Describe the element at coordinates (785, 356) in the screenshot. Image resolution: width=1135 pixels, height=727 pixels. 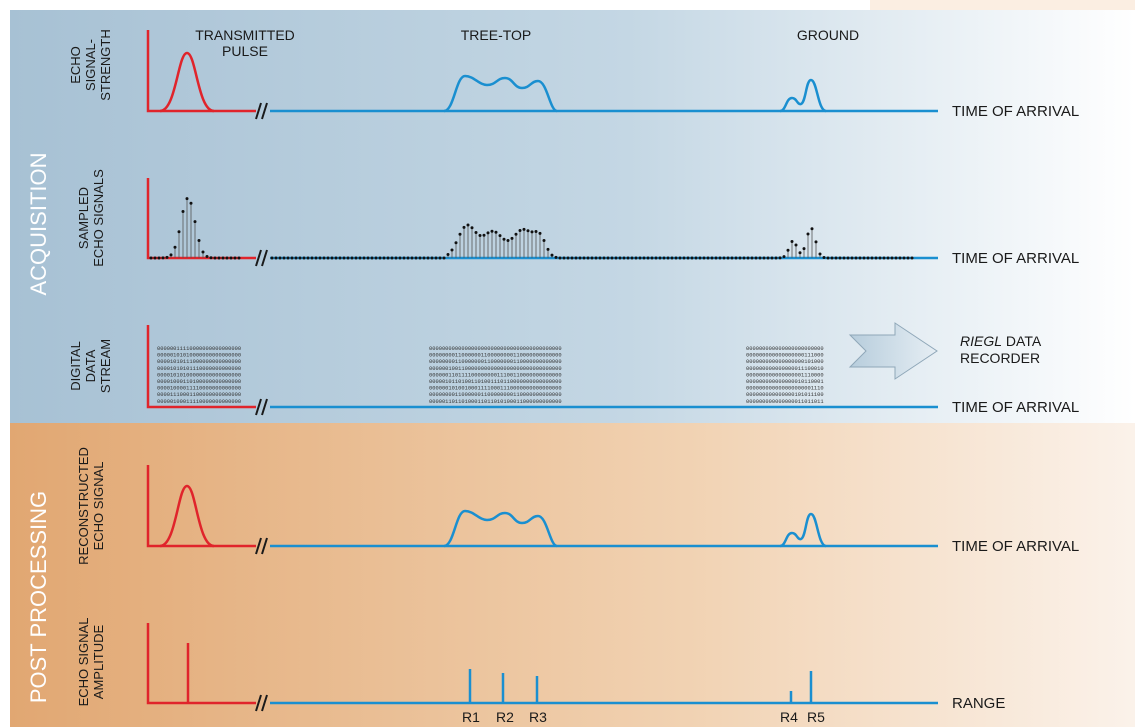
I see `bitstream-line: 000000000000000000111000` at that location.